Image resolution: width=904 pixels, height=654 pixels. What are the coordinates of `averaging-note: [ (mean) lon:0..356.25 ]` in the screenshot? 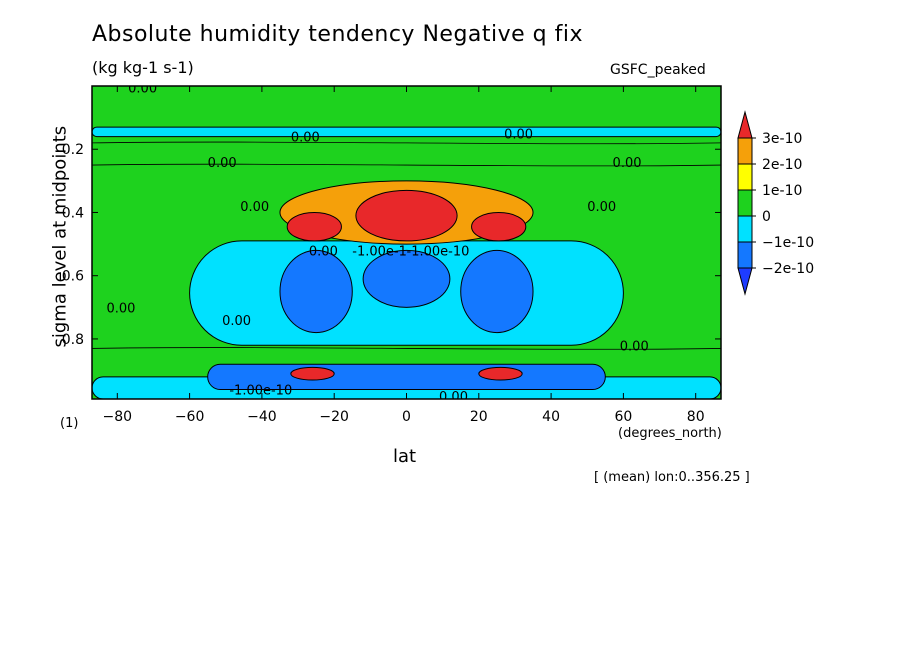 It's located at (672, 477).